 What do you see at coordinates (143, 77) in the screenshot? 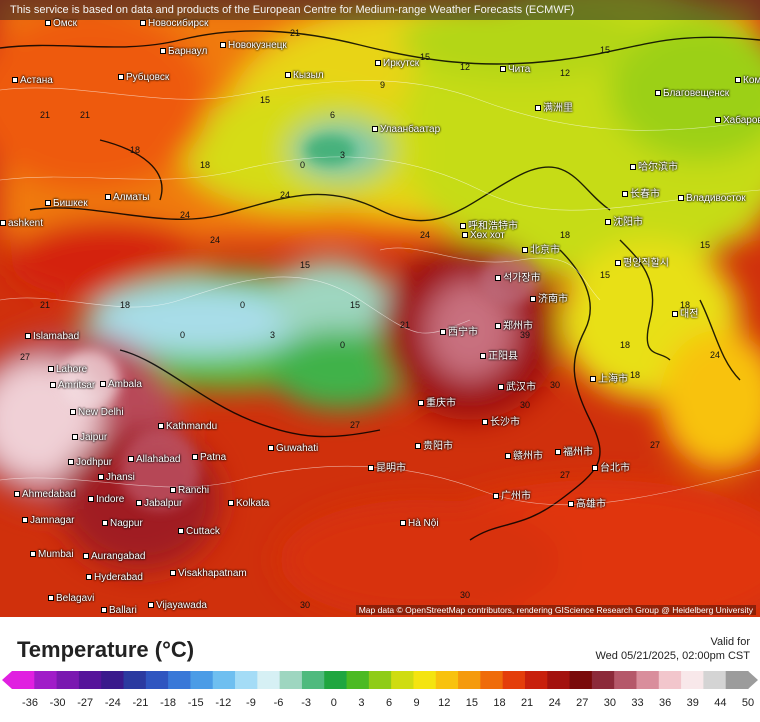
I see `city-label: Рубцовск` at bounding box center [143, 77].